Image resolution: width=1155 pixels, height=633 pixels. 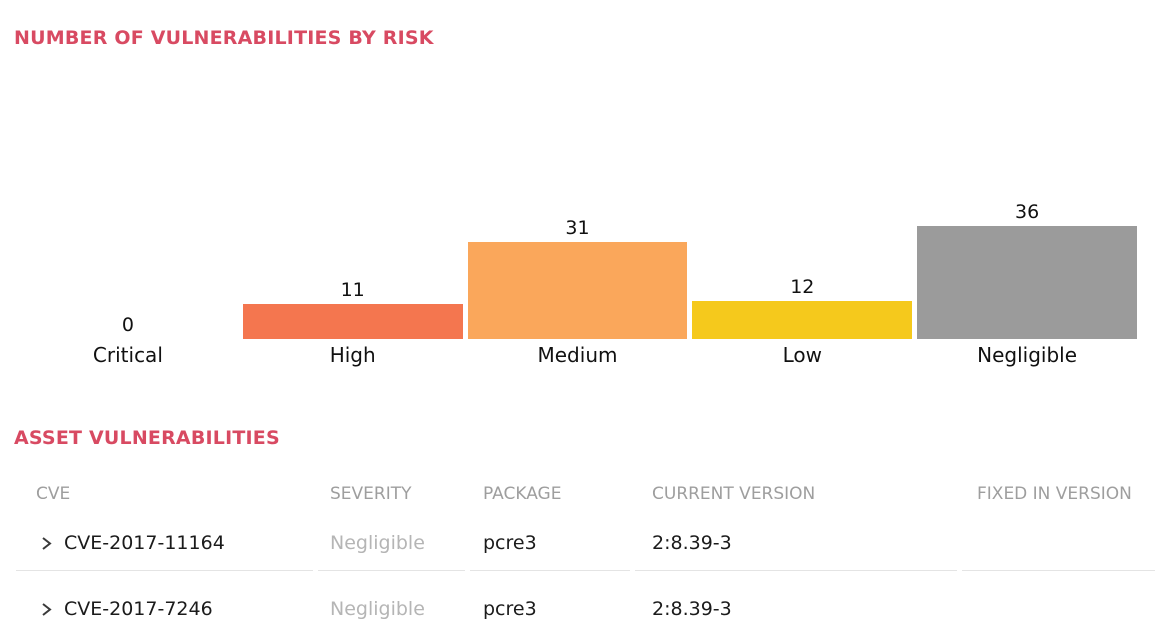 I want to click on chart-section-title: NUMBER OF VULNERABILITIES BY RISK, so click(x=224, y=38).